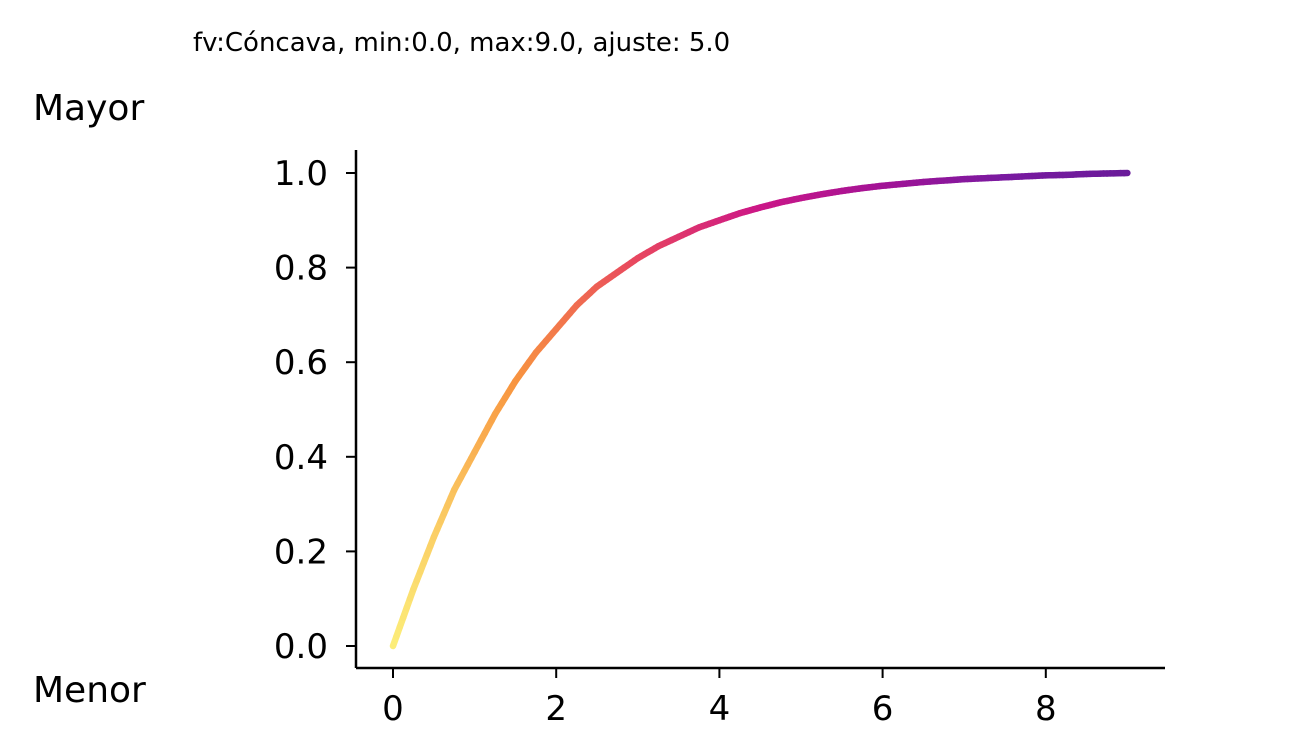 The width and height of the screenshot is (1292, 752). I want to click on x-tick-label: 6, so click(883, 709).